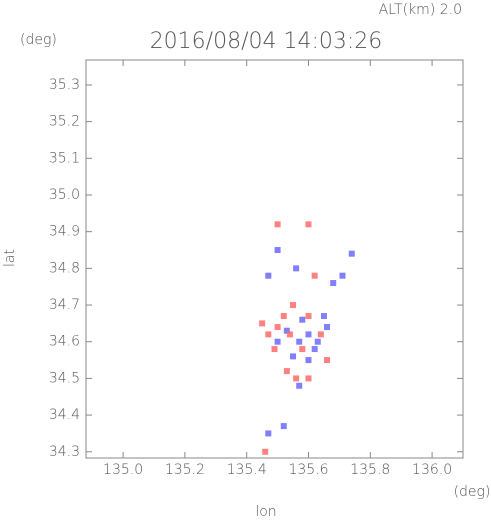 The width and height of the screenshot is (491, 521). What do you see at coordinates (64, 122) in the screenshot?
I see `y-tick-label: 35.2` at bounding box center [64, 122].